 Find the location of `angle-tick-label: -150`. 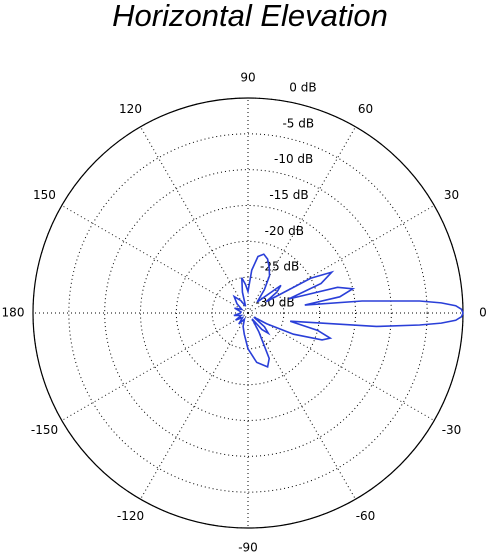

angle-tick-label: -150 is located at coordinates (44, 430).